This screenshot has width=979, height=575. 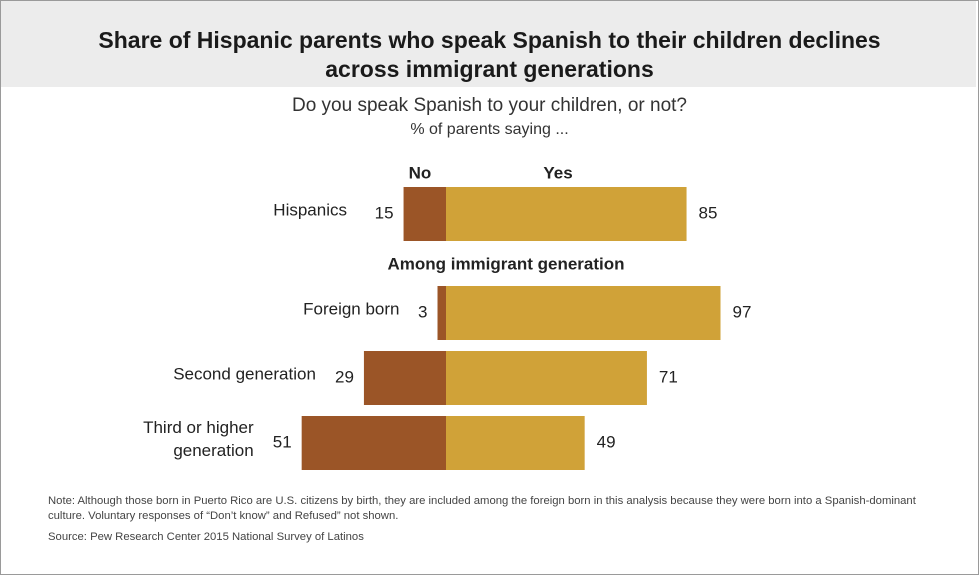 I want to click on data-label-no: 15, so click(x=384, y=212).